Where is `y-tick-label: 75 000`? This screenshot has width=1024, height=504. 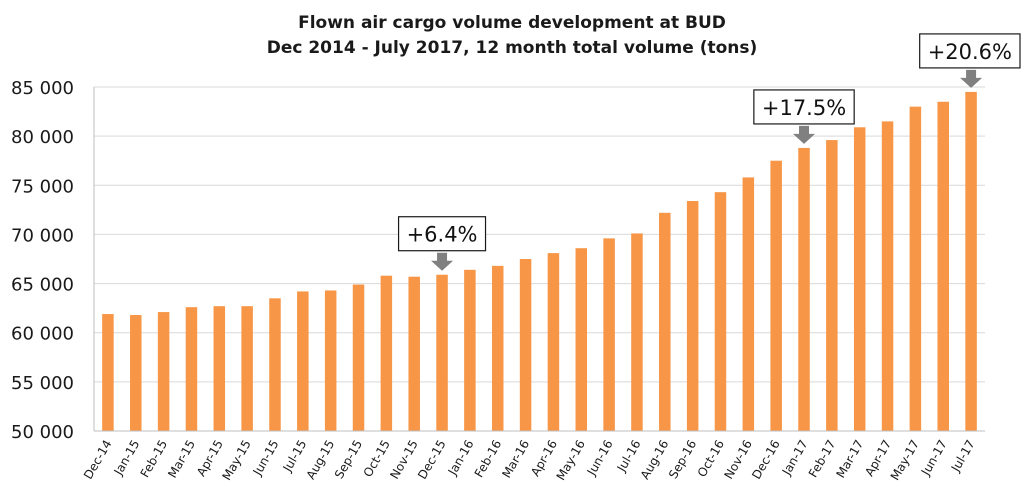
y-tick-label: 75 000 is located at coordinates (42, 186).